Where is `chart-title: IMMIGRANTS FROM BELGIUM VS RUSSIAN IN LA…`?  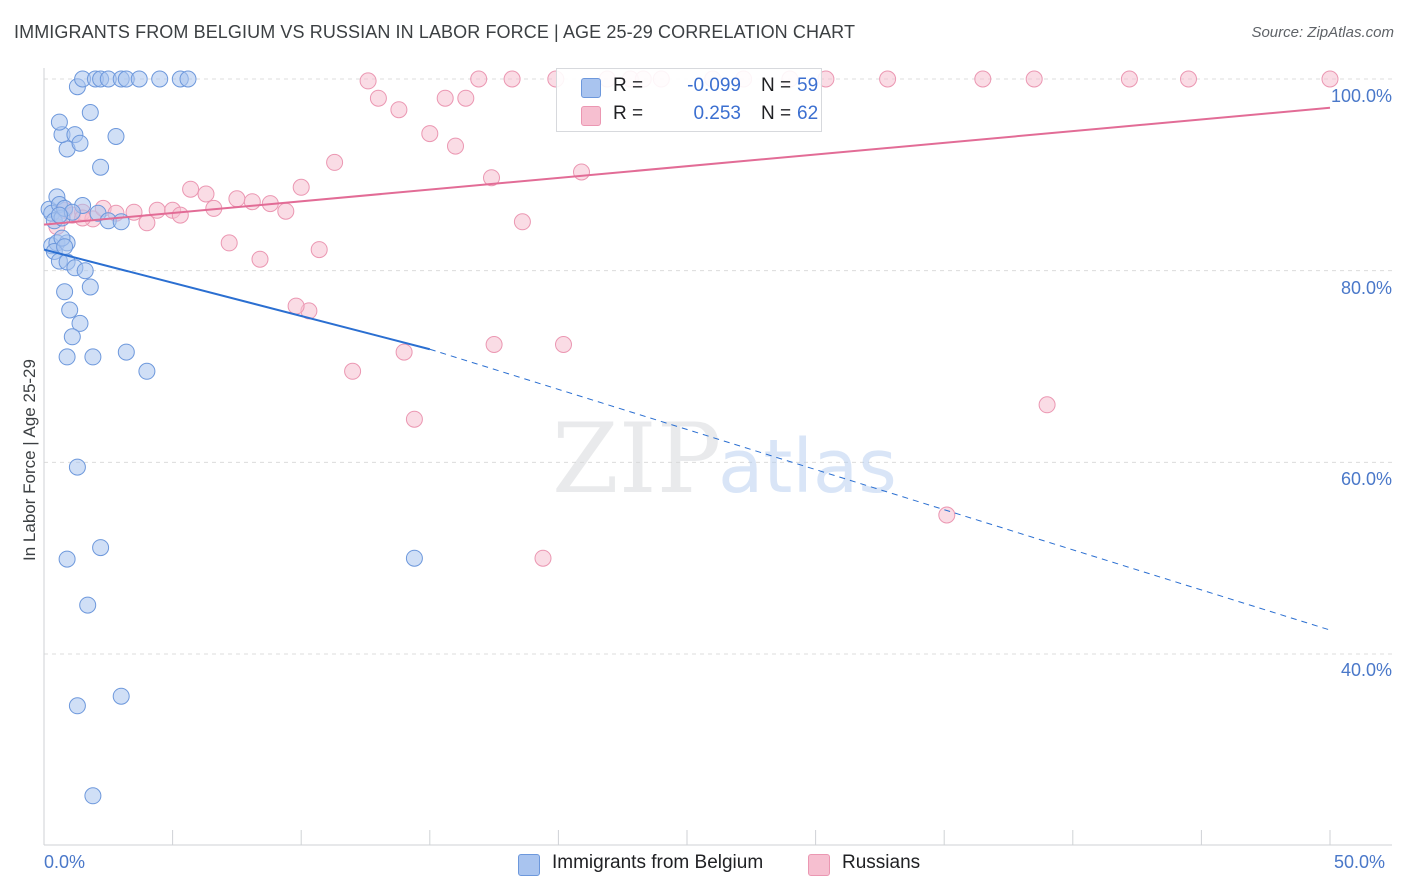 chart-title: IMMIGRANTS FROM BELGIUM VS RUSSIAN IN LA… is located at coordinates (435, 32).